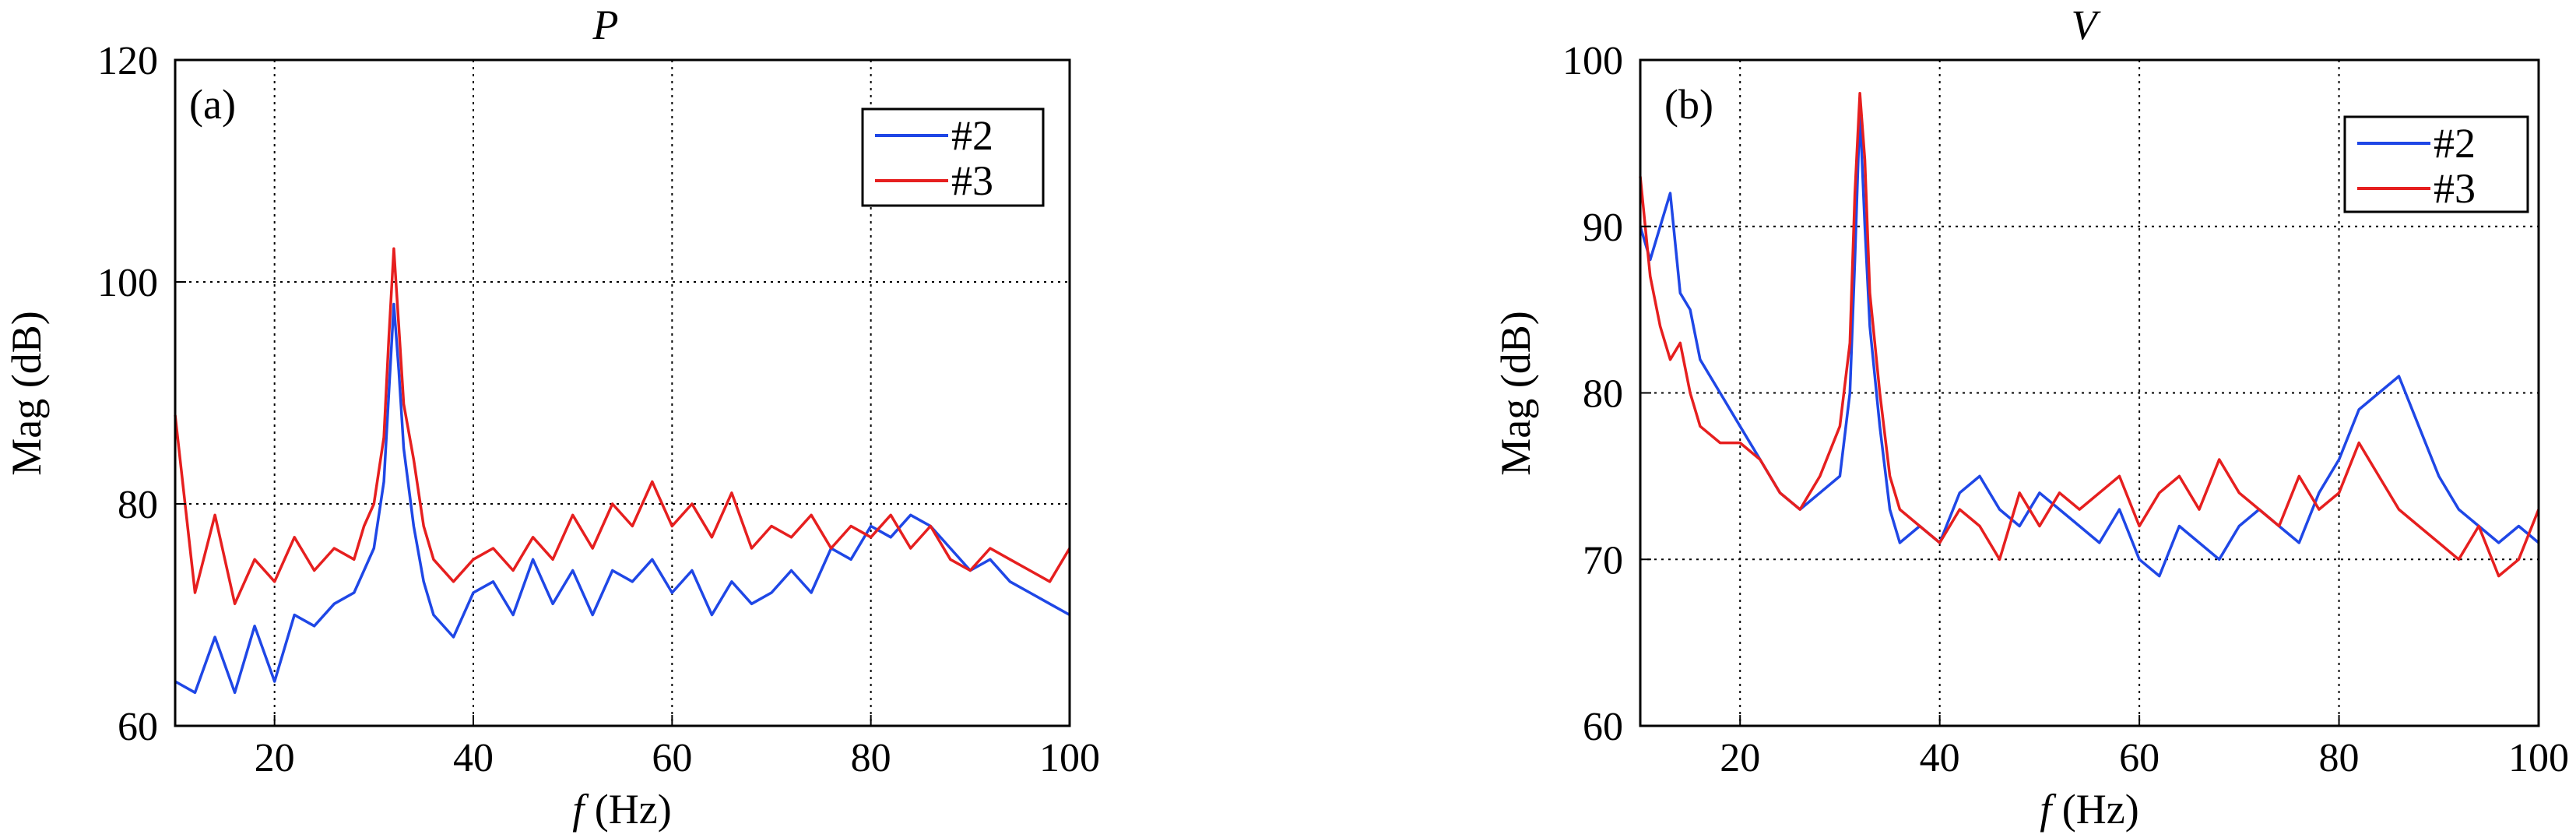 The image size is (2576, 838). What do you see at coordinates (627, 809) in the screenshot?
I see `panel-a-xlabel-unit: (Hz)` at bounding box center [627, 809].